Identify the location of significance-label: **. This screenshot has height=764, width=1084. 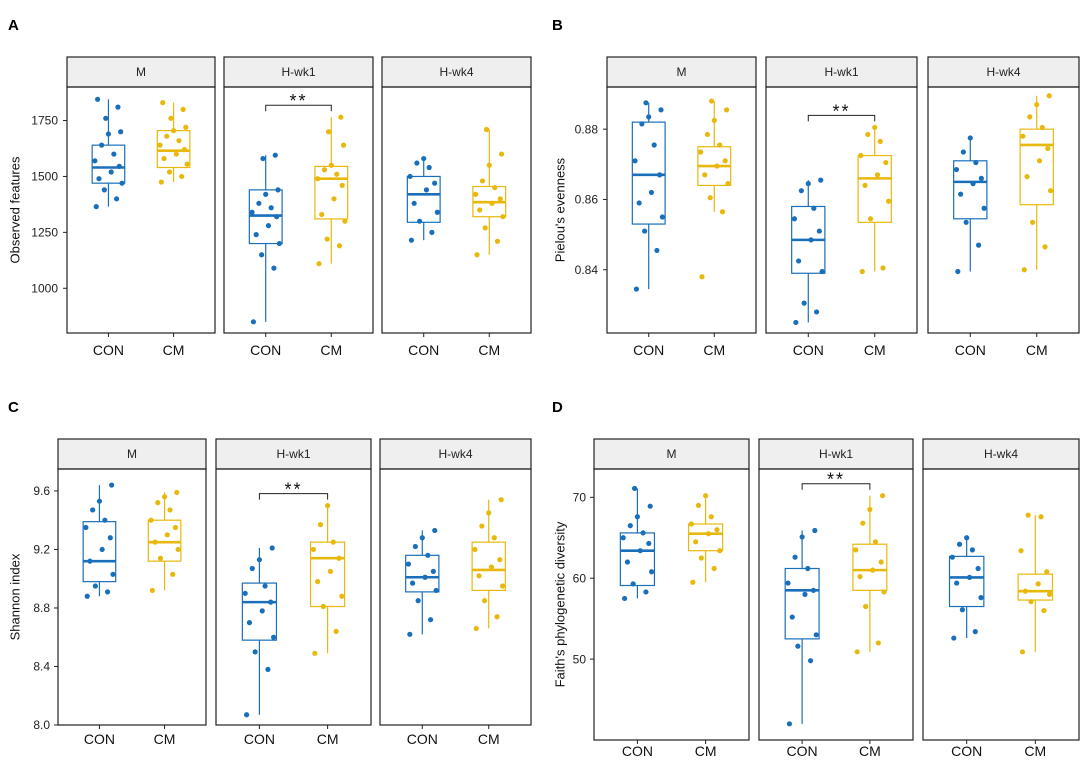
(293, 490).